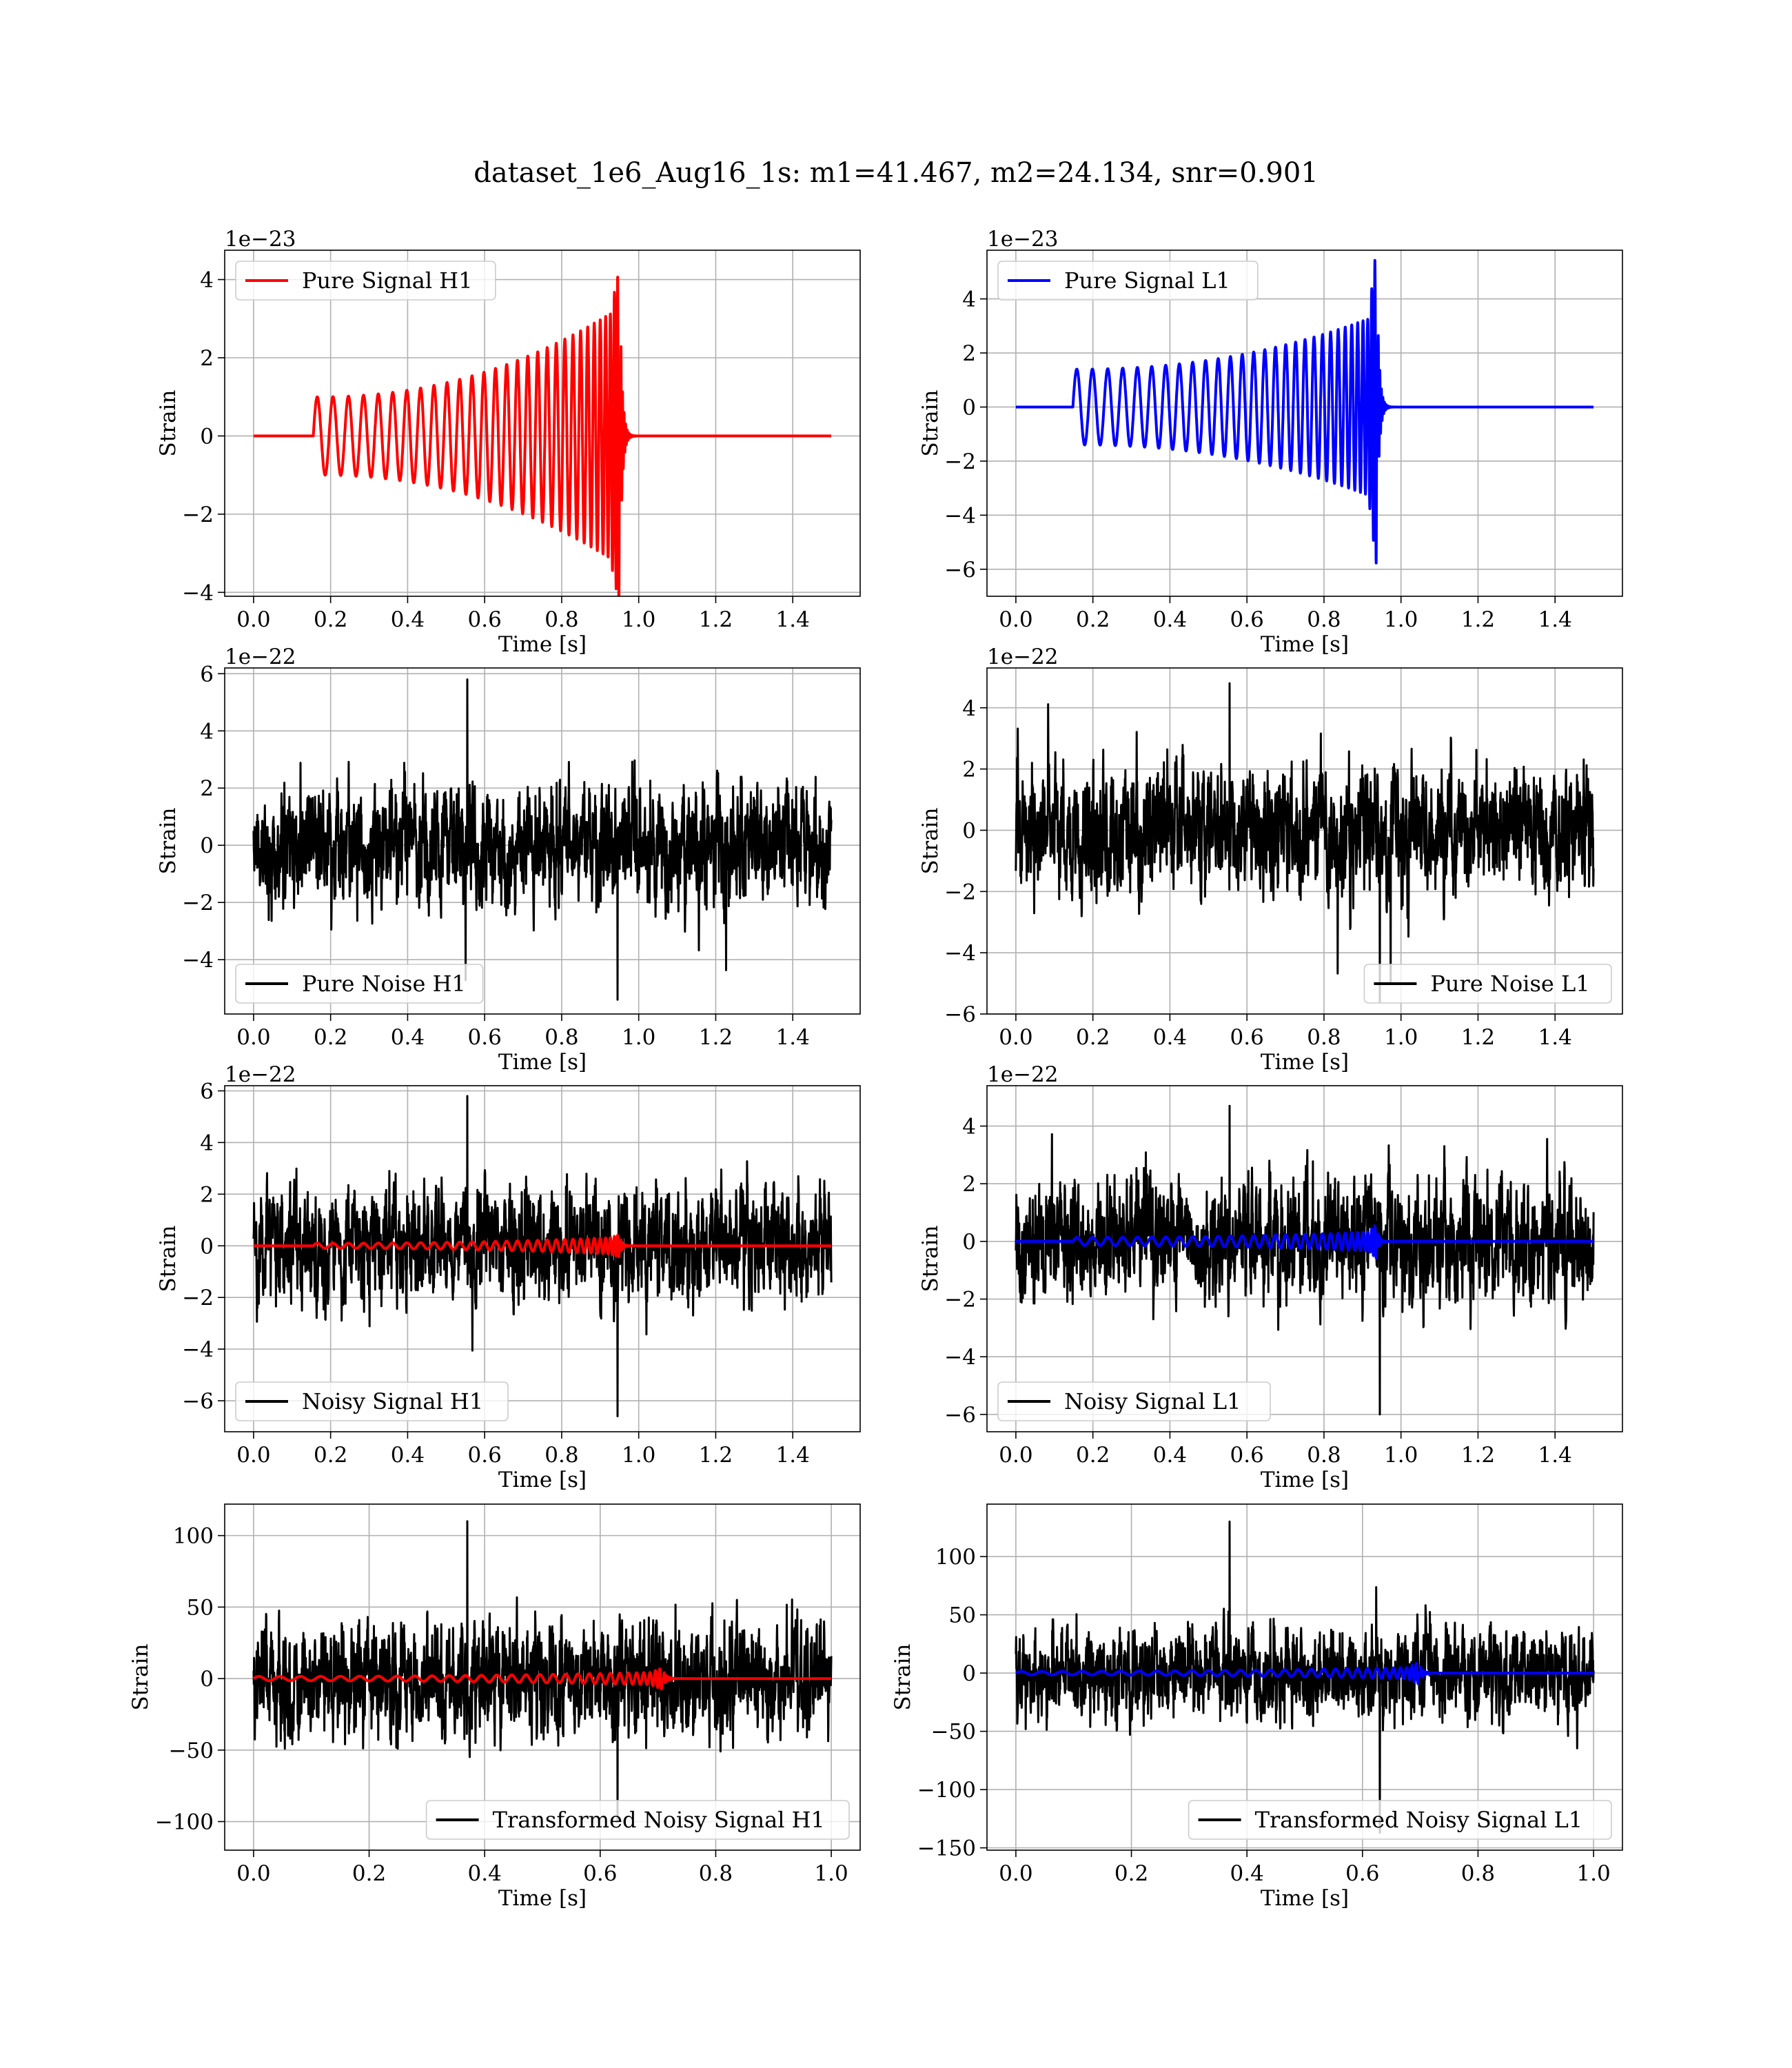 The image size is (1792, 2068). What do you see at coordinates (955, 1557) in the screenshot?
I see `y-tick-label: 100` at bounding box center [955, 1557].